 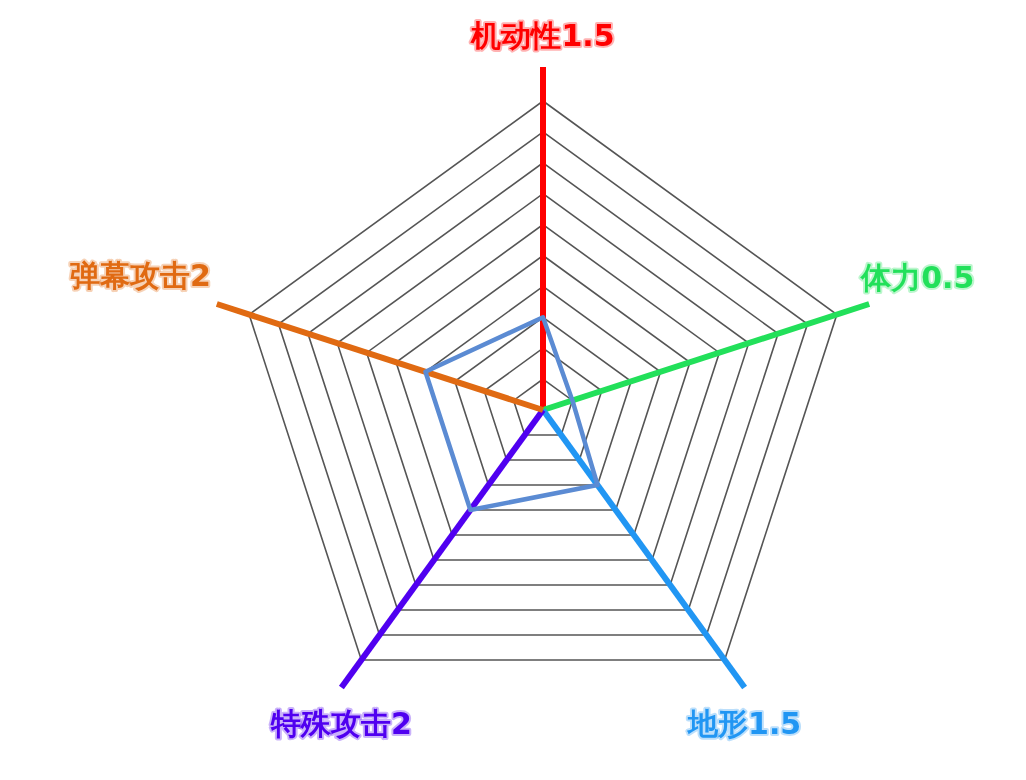 What do you see at coordinates (918, 277) in the screenshot?
I see `category-label: 体力0.5` at bounding box center [918, 277].